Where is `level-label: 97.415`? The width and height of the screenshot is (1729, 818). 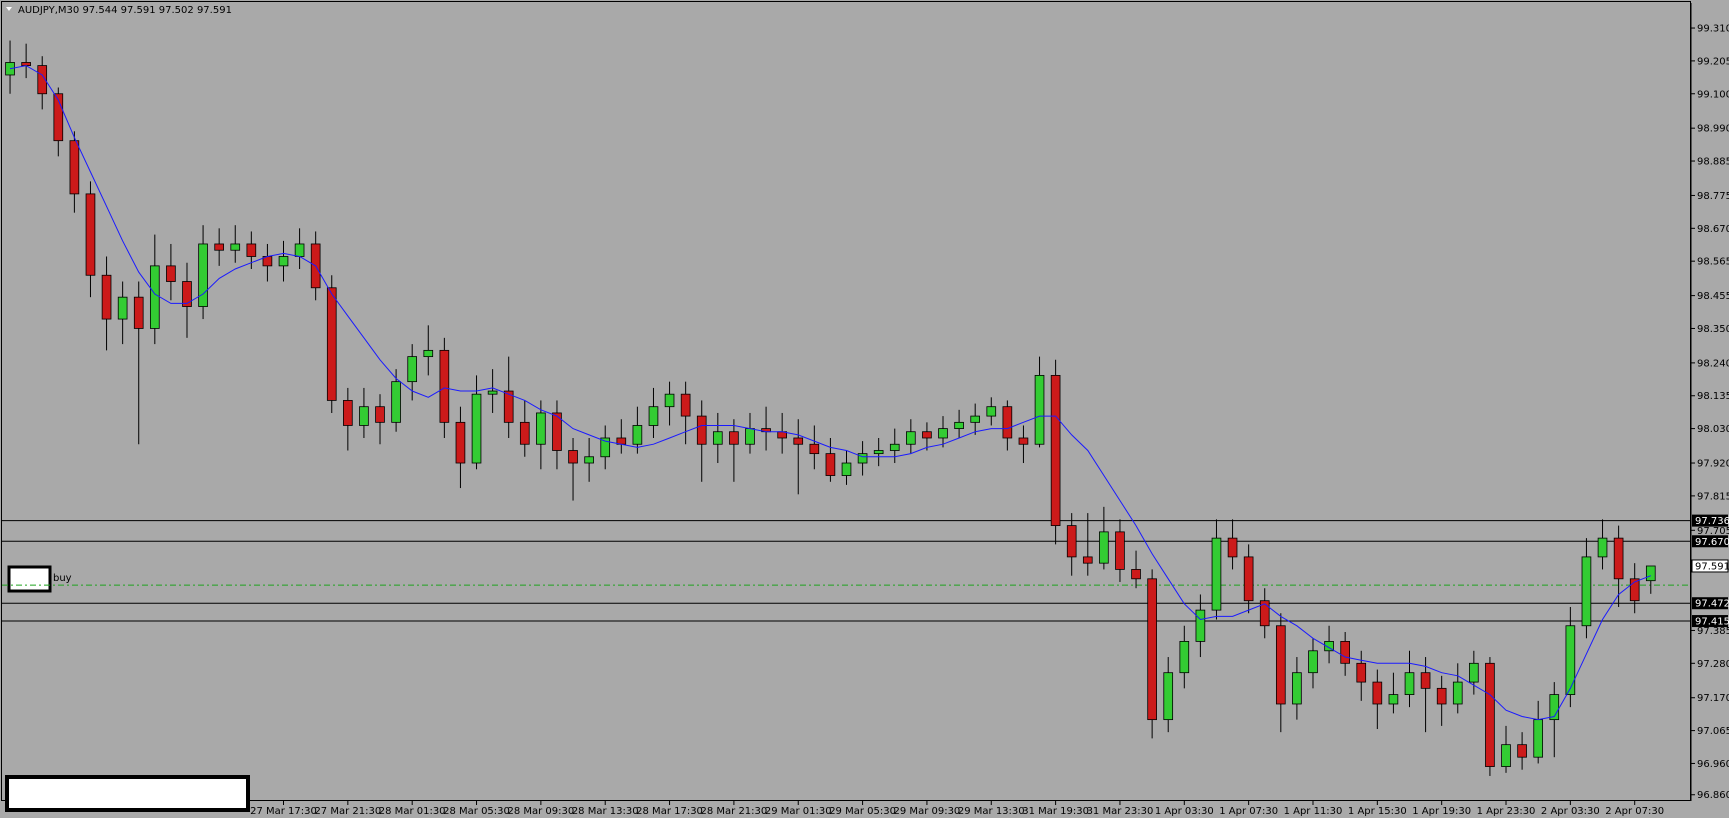 level-label: 97.415 is located at coordinates (1712, 622).